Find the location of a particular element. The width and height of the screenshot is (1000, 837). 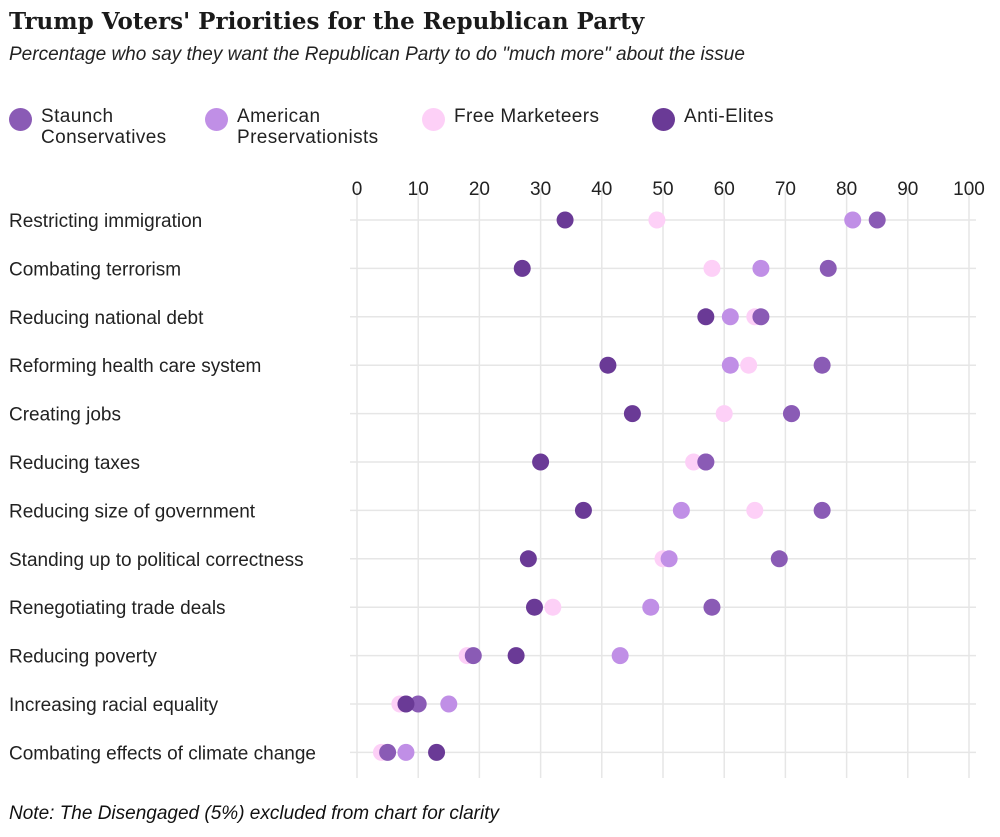

x-tick-label-10: 10 is located at coordinates (418, 189).